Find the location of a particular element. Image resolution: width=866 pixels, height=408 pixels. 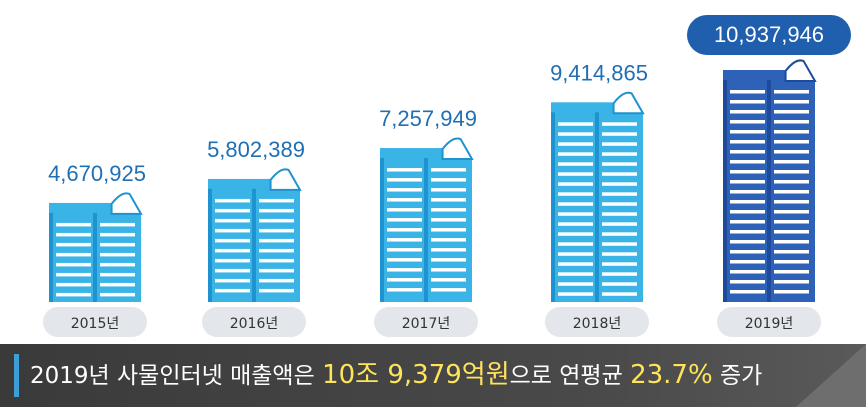

year-label-4: 2018년 is located at coordinates (597, 324).